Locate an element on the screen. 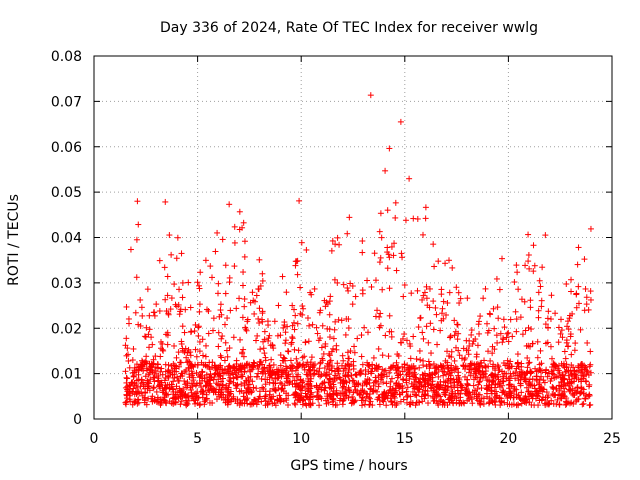  x-tick-label: 25 is located at coordinates (612, 439).